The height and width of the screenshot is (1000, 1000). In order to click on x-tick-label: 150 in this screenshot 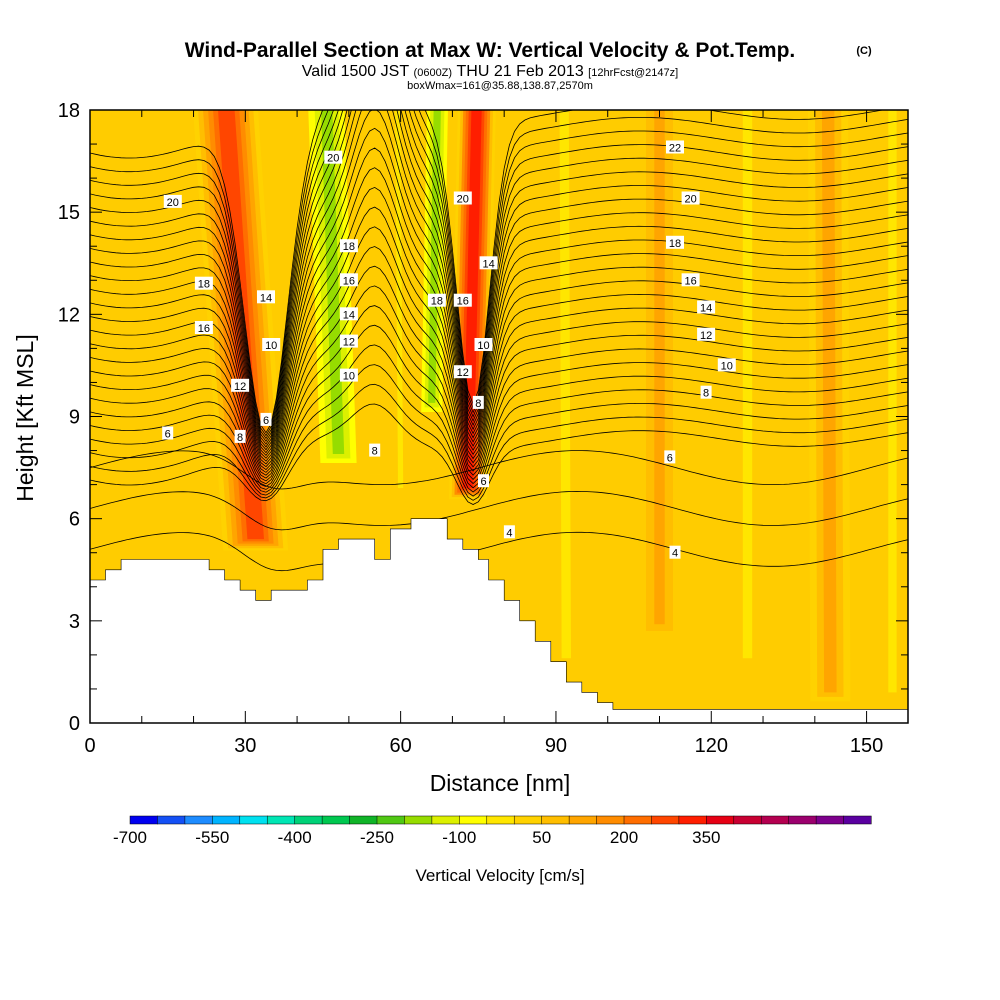, I will do `click(866, 746)`.